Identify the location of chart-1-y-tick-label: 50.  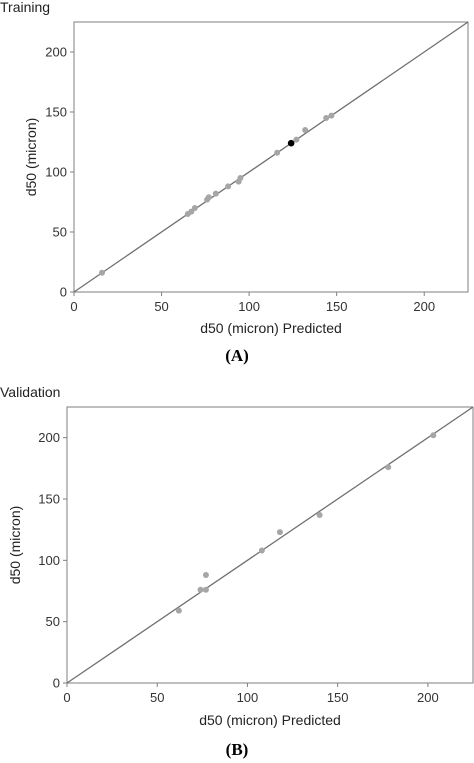
(60, 232).